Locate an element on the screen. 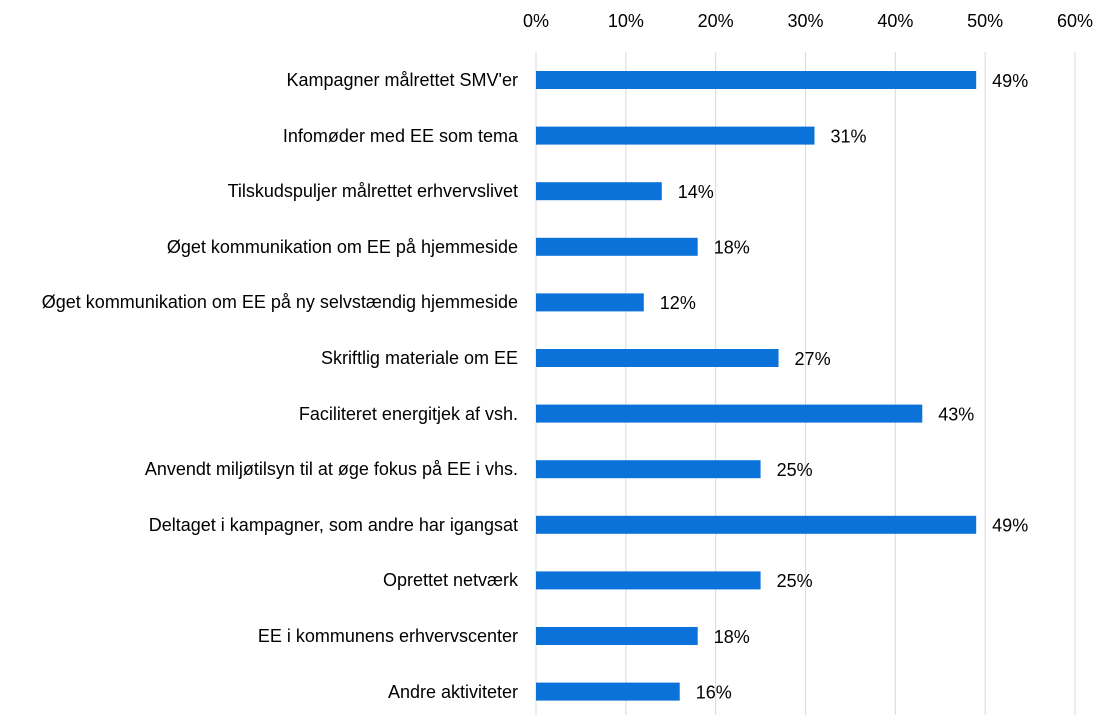  category-label: Faciliteret energitjek af vsh. is located at coordinates (408, 413).